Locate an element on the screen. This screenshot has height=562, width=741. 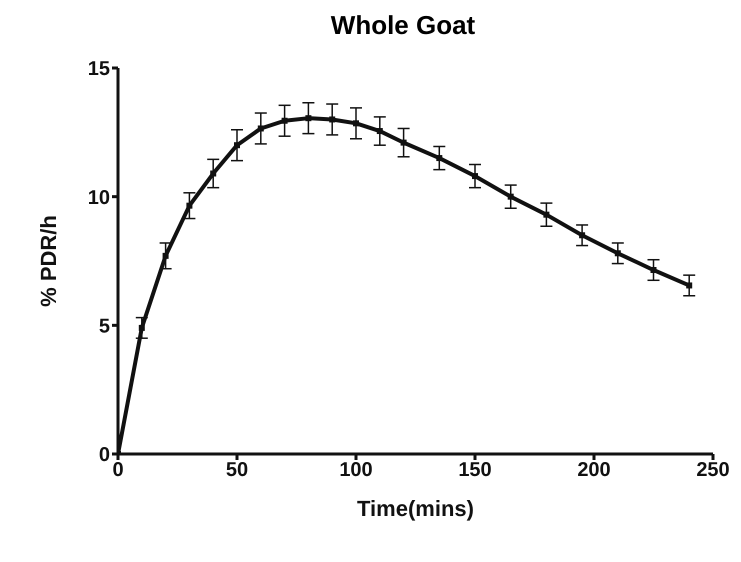
y-tick-label: 10 is located at coordinates (99, 197).